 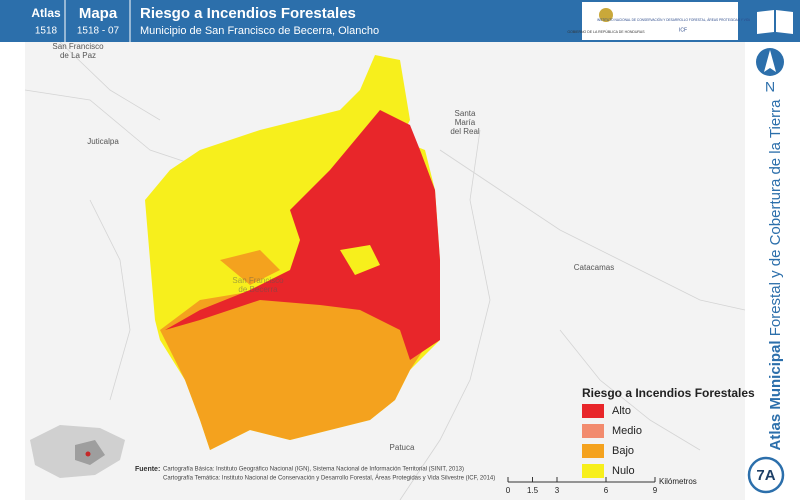 What do you see at coordinates (775, 395) in the screenshot?
I see `sidebar-title-bold: Atlas Municipal` at bounding box center [775, 395].